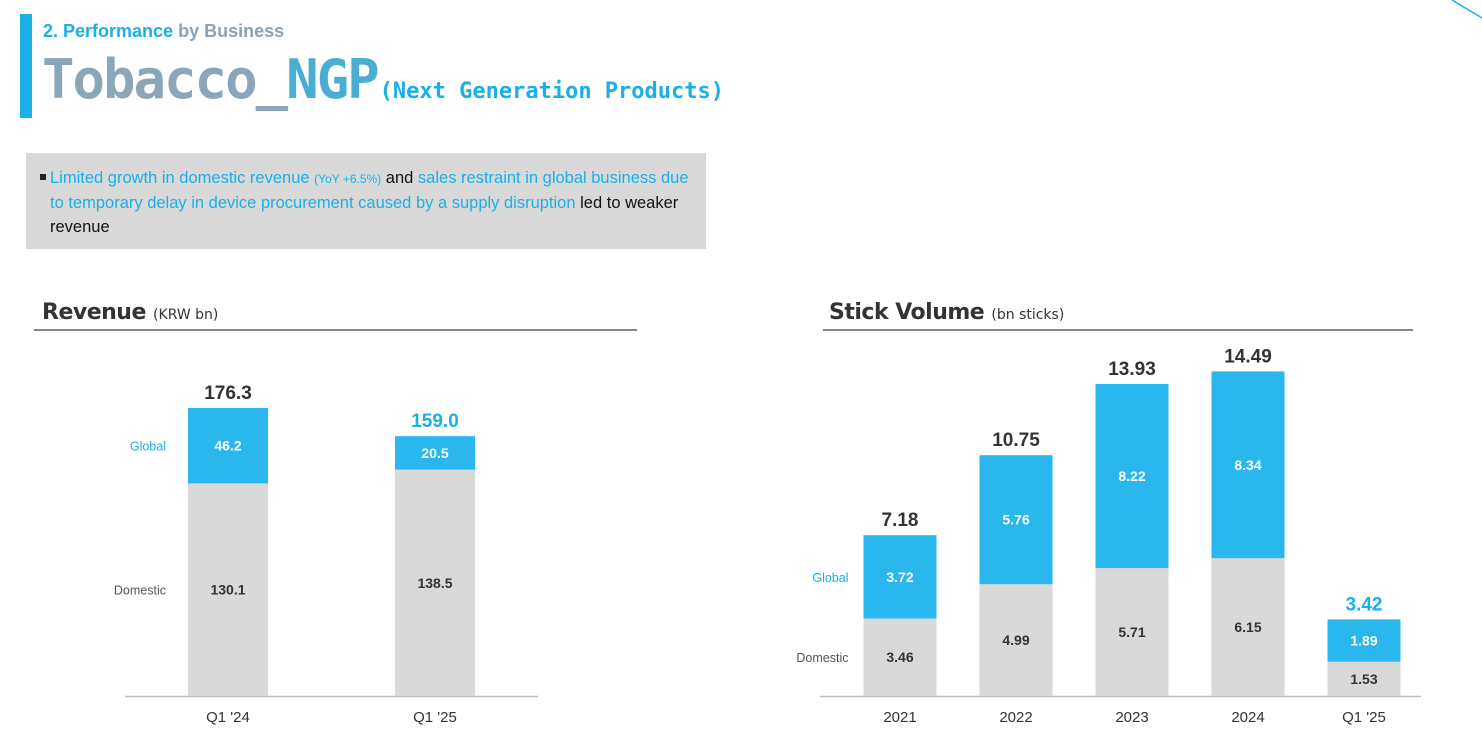 The height and width of the screenshot is (741, 1482). What do you see at coordinates (1028, 315) in the screenshot?
I see `volume-unit: (bn sticks)` at bounding box center [1028, 315].